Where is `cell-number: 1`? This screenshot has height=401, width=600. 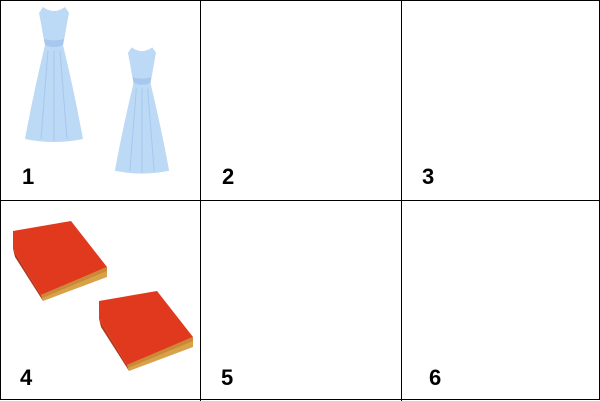 cell-number: 1 is located at coordinates (28, 176).